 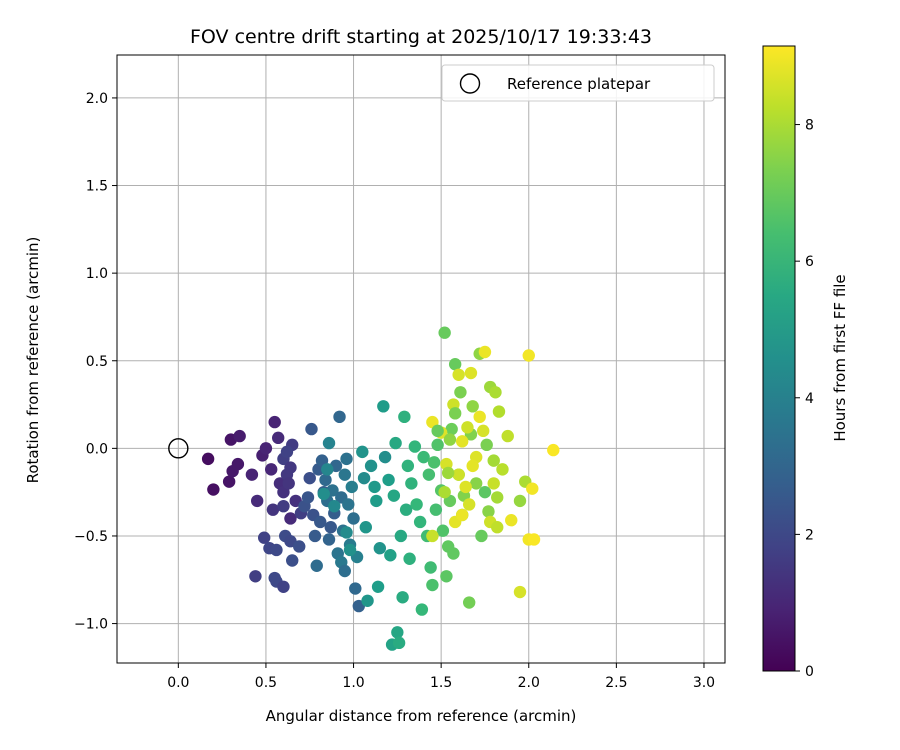 I want to click on colorbar-gradient, so click(x=779, y=358).